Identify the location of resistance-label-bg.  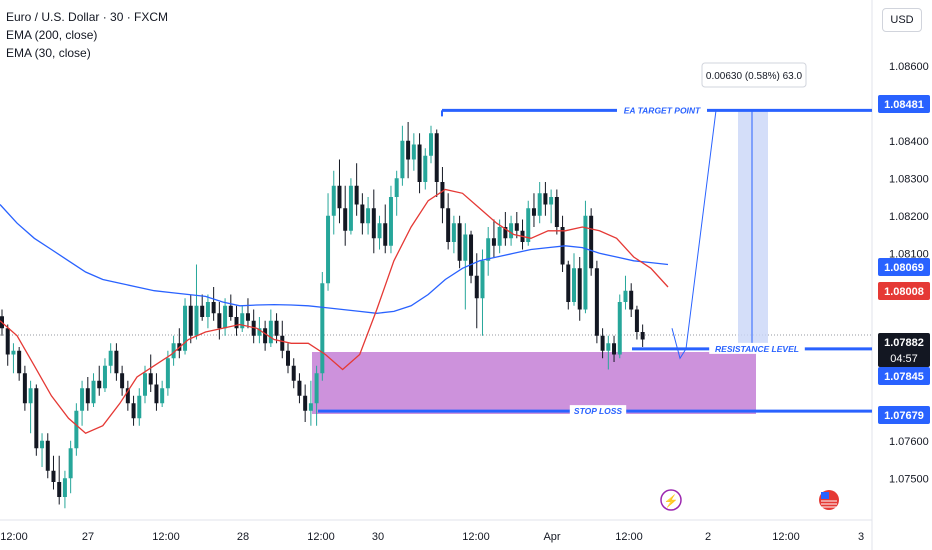
(757, 348).